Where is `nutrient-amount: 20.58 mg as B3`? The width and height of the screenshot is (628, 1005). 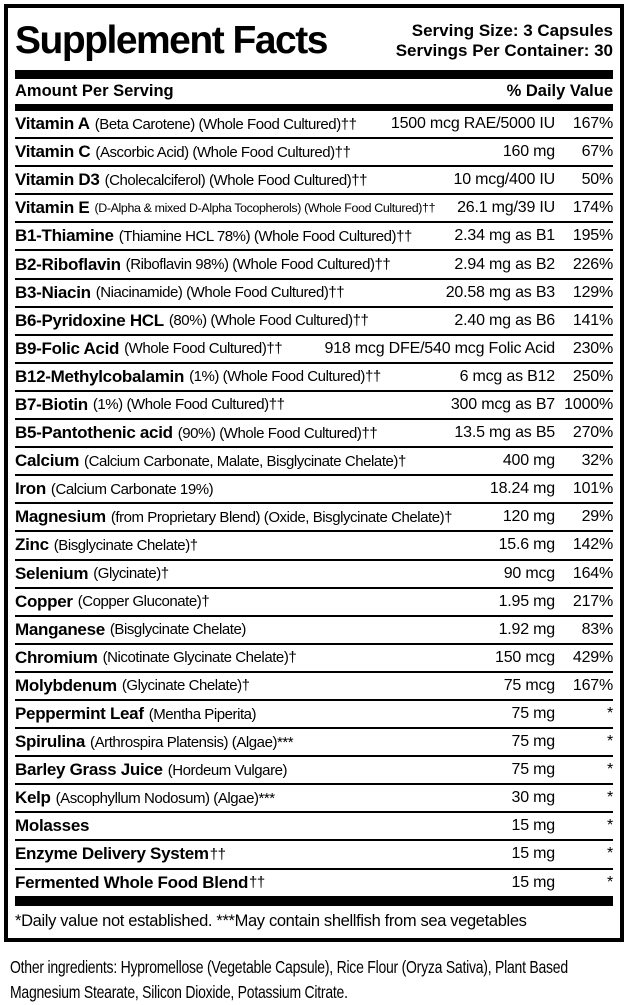
nutrient-amount: 20.58 mg as B3 is located at coordinates (500, 292).